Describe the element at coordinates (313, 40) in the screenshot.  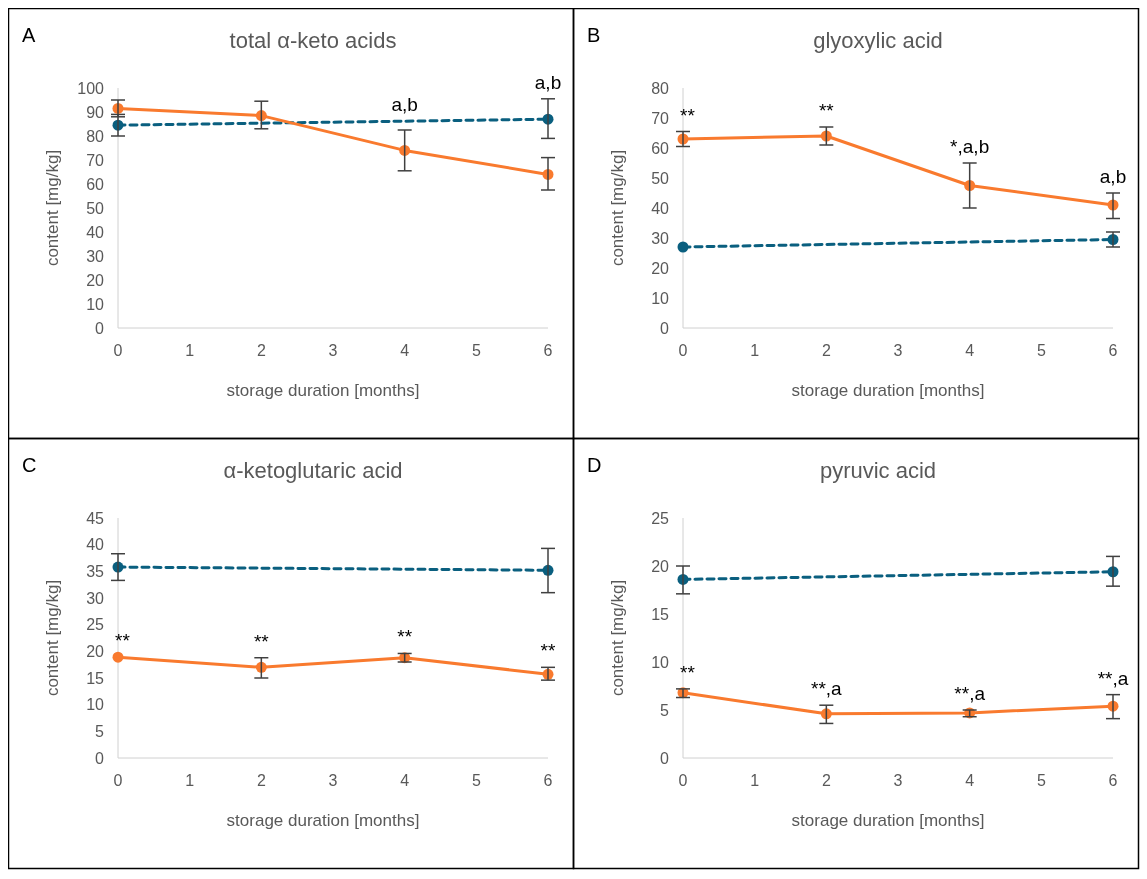
I see `chart-title: total α-keto acids` at that location.